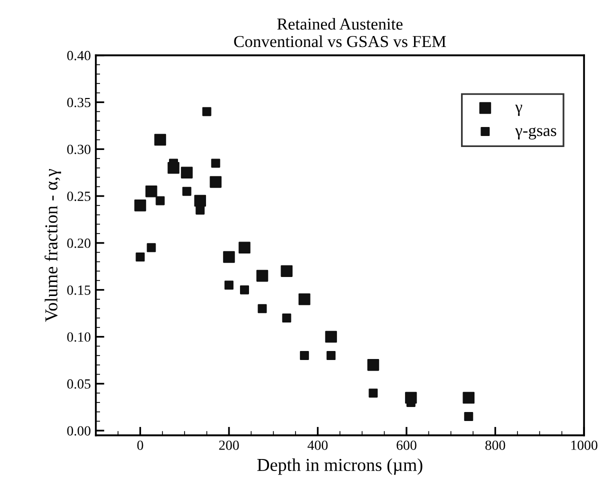 The width and height of the screenshot is (599, 481). What do you see at coordinates (78, 431) in the screenshot?
I see `y-tick-label: 0.00` at bounding box center [78, 431].